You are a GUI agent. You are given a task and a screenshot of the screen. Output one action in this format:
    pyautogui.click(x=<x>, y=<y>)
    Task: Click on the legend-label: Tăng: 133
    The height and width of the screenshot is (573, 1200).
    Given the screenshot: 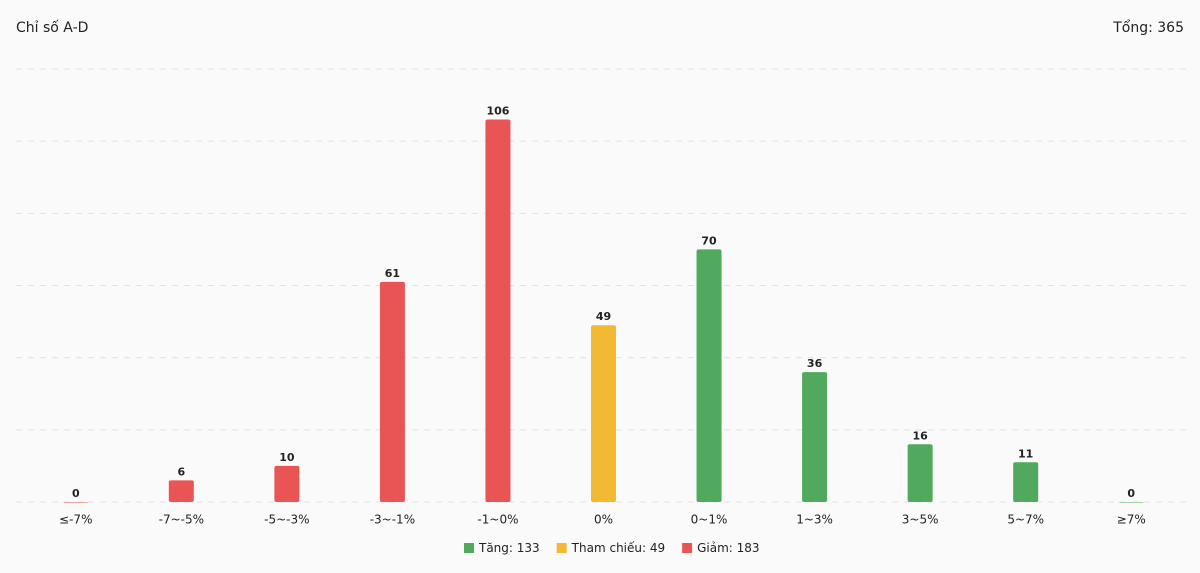 What is the action you would take?
    pyautogui.click(x=509, y=548)
    